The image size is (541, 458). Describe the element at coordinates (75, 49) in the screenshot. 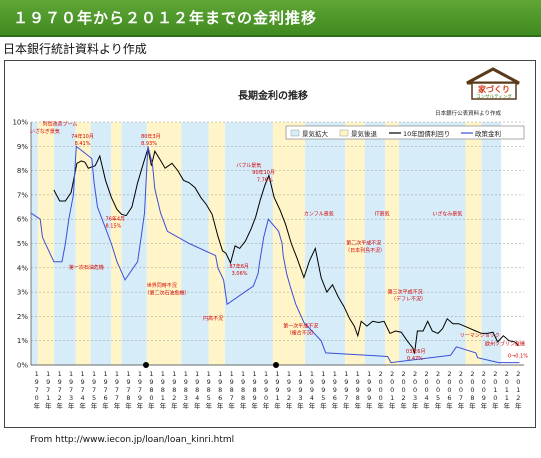

I see `page-subtitle: 日本銀行統計資料より作成` at that location.